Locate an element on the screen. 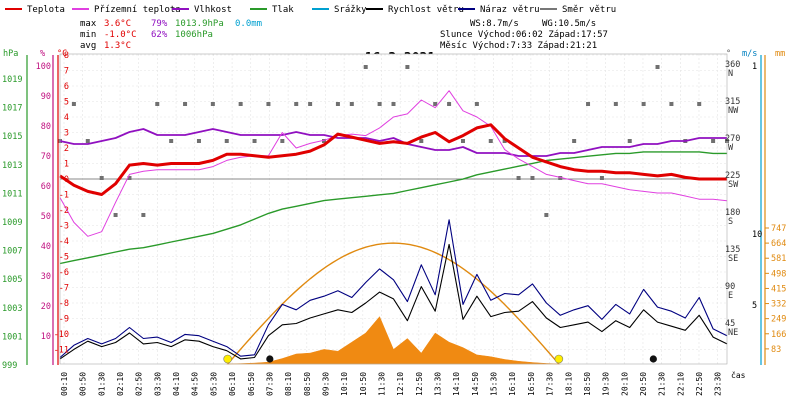 This screenshot has width=800, height=400. direction-tick-degrees: 360 is located at coordinates (732, 65).